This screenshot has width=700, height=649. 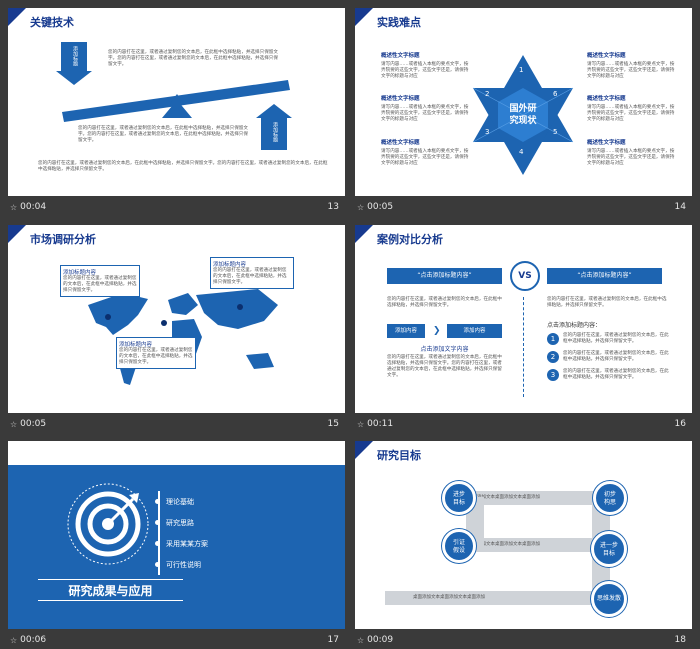 What do you see at coordinates (159, 533) in the screenshot?
I see `timeline-line` at bounding box center [159, 533].